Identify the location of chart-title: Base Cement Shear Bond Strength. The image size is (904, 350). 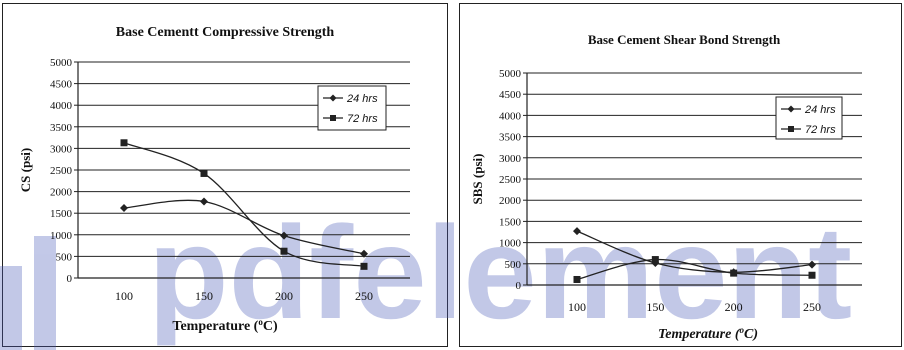
(684, 39).